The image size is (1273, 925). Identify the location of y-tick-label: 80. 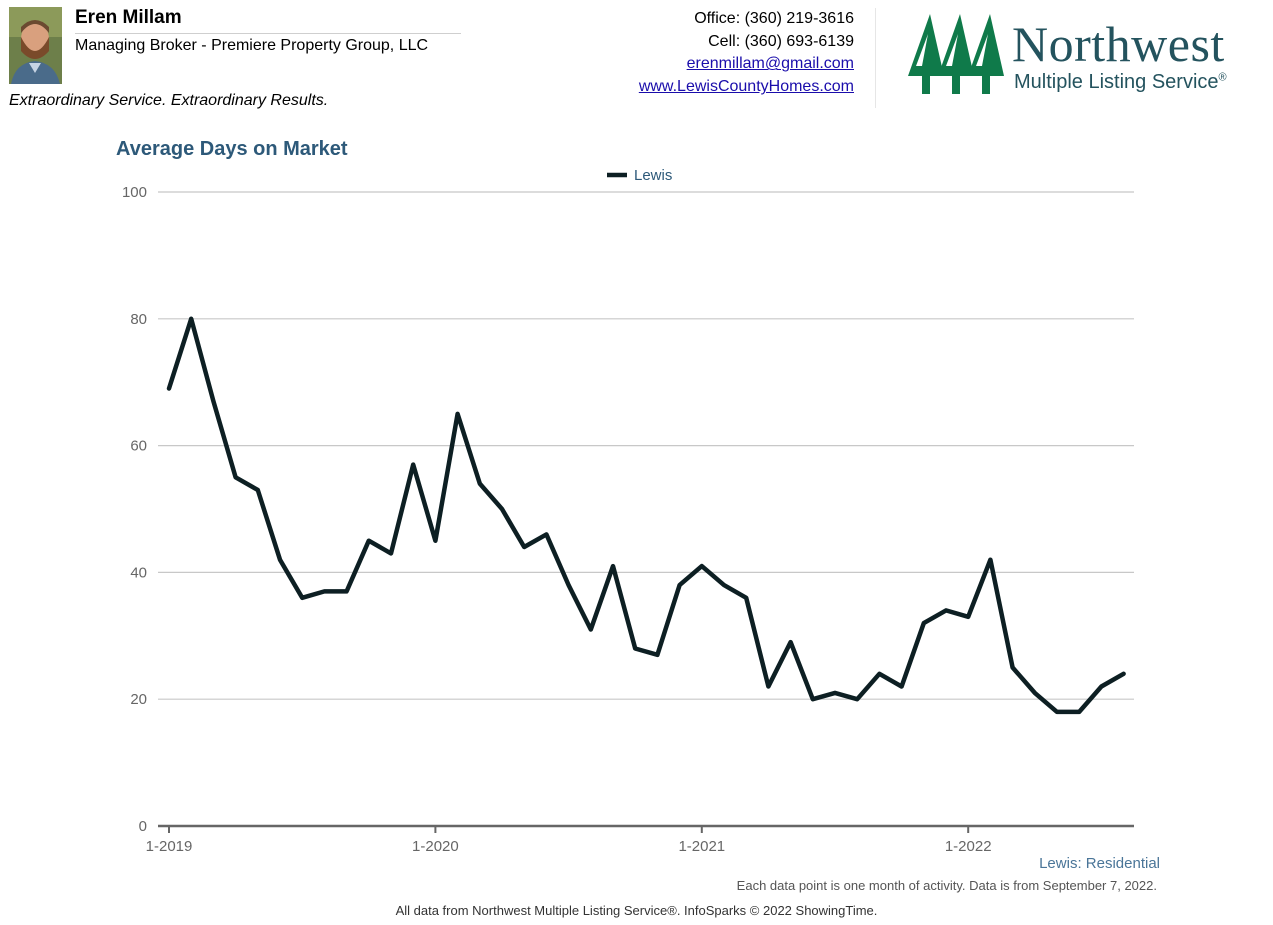
(138, 319).